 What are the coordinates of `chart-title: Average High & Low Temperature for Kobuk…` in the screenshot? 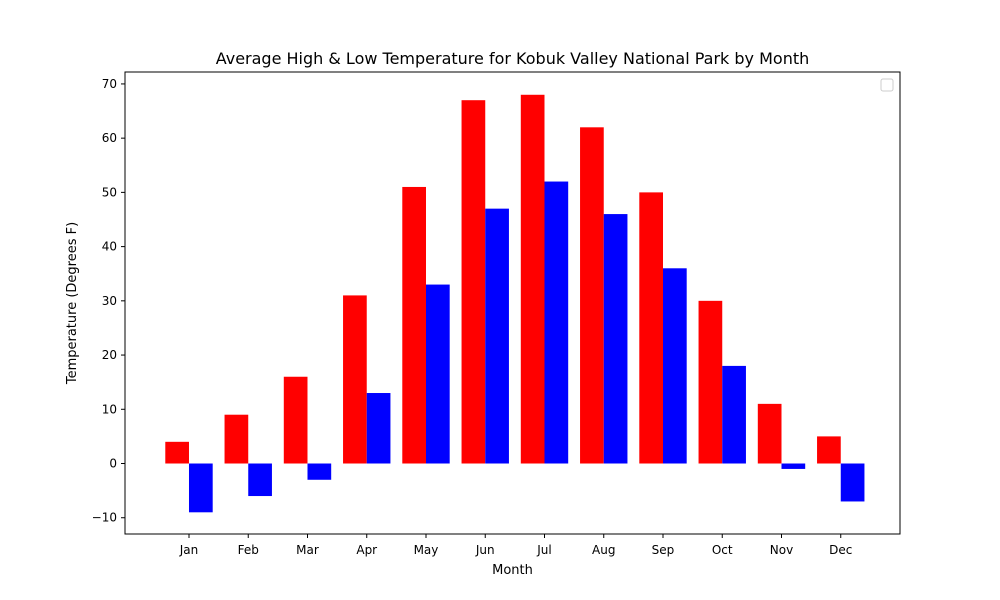 It's located at (513, 58).